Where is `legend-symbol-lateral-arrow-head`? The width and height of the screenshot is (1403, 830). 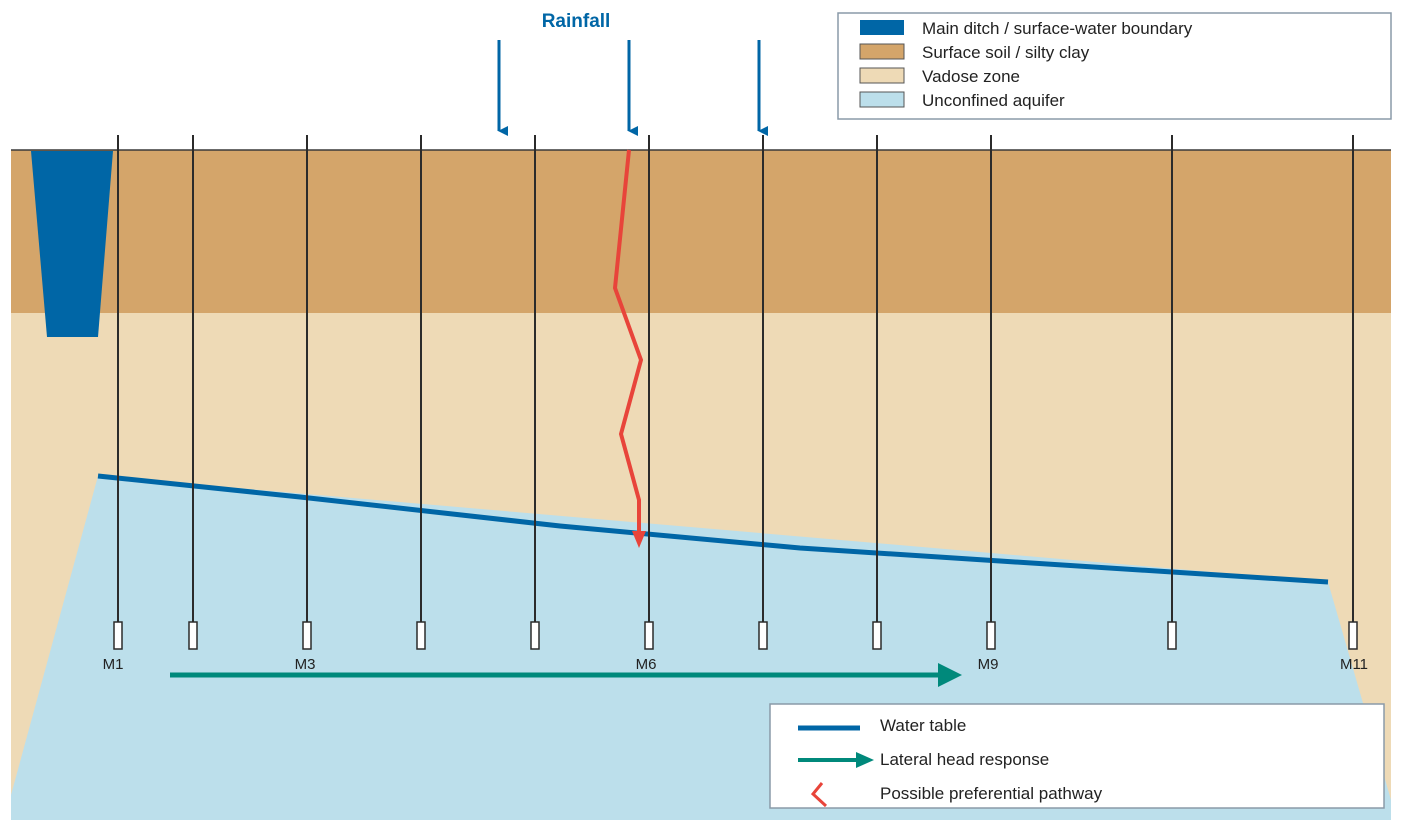 legend-symbol-lateral-arrow-head is located at coordinates (865, 760).